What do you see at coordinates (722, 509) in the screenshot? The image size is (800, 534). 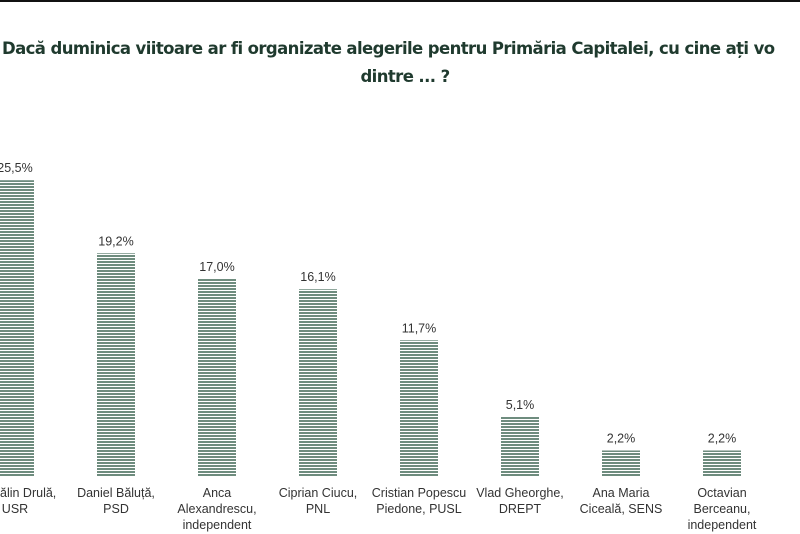 I see `x-tick-label: Berceanu,` at bounding box center [722, 509].